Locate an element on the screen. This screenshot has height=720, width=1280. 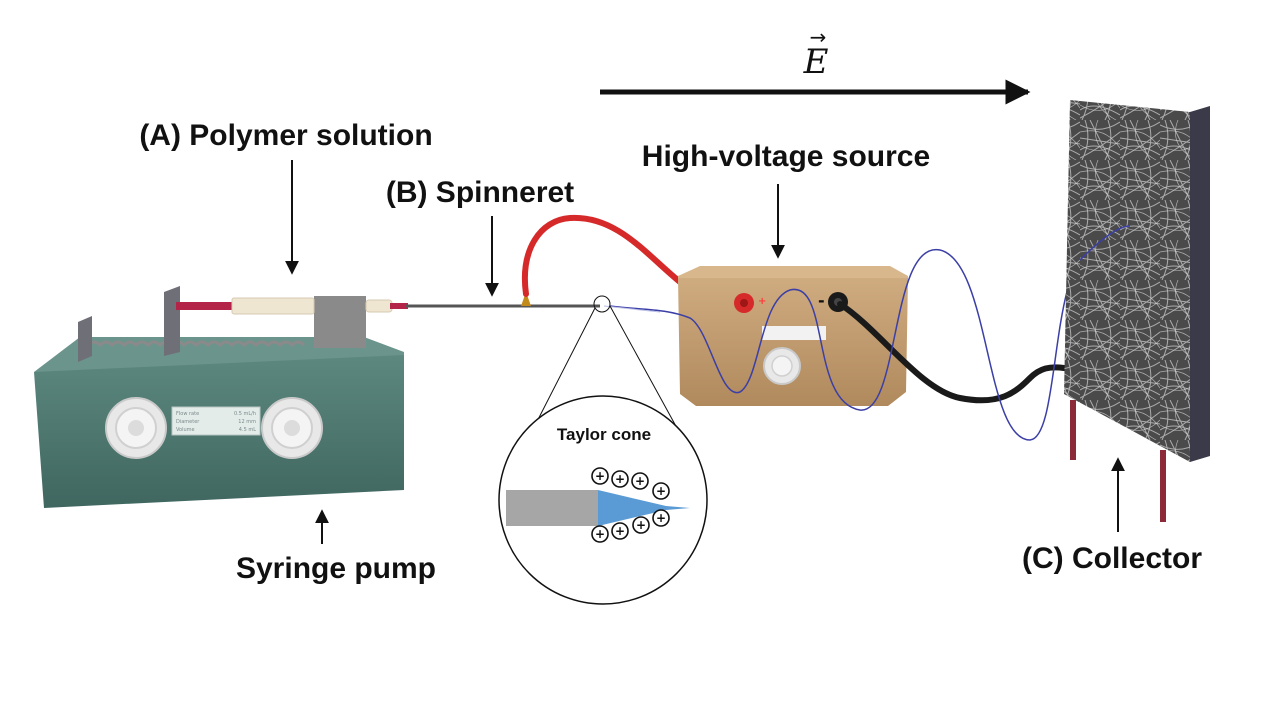
pump-display-screen is located at coordinates (216, 421).